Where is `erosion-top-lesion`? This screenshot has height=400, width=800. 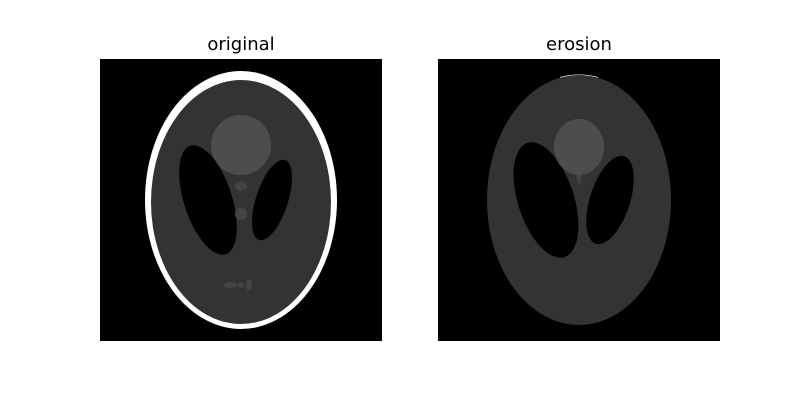 erosion-top-lesion is located at coordinates (579, 147).